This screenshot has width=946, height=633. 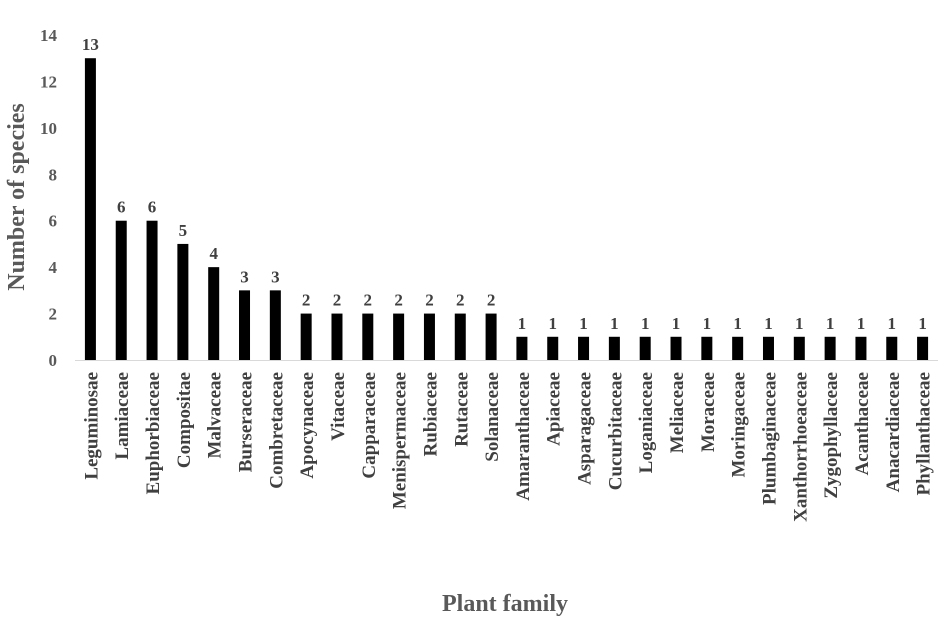 What do you see at coordinates (53, 267) in the screenshot?
I see `y-tick-label: 4` at bounding box center [53, 267].